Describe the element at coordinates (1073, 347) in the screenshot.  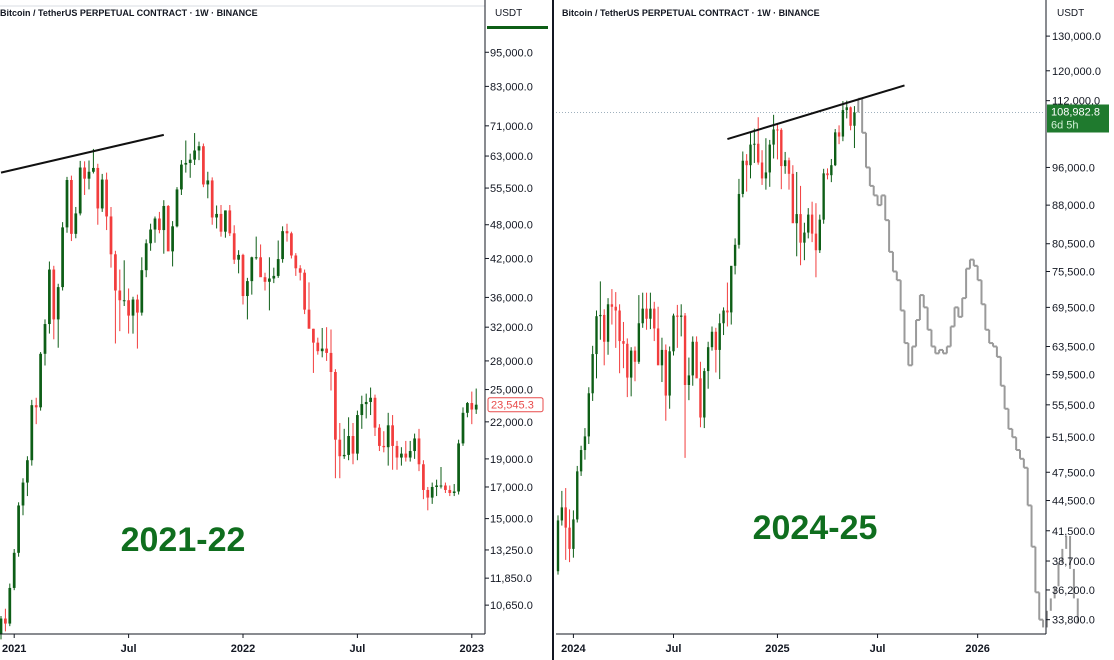
I see `y-tick-label: 63,500.0` at that location.